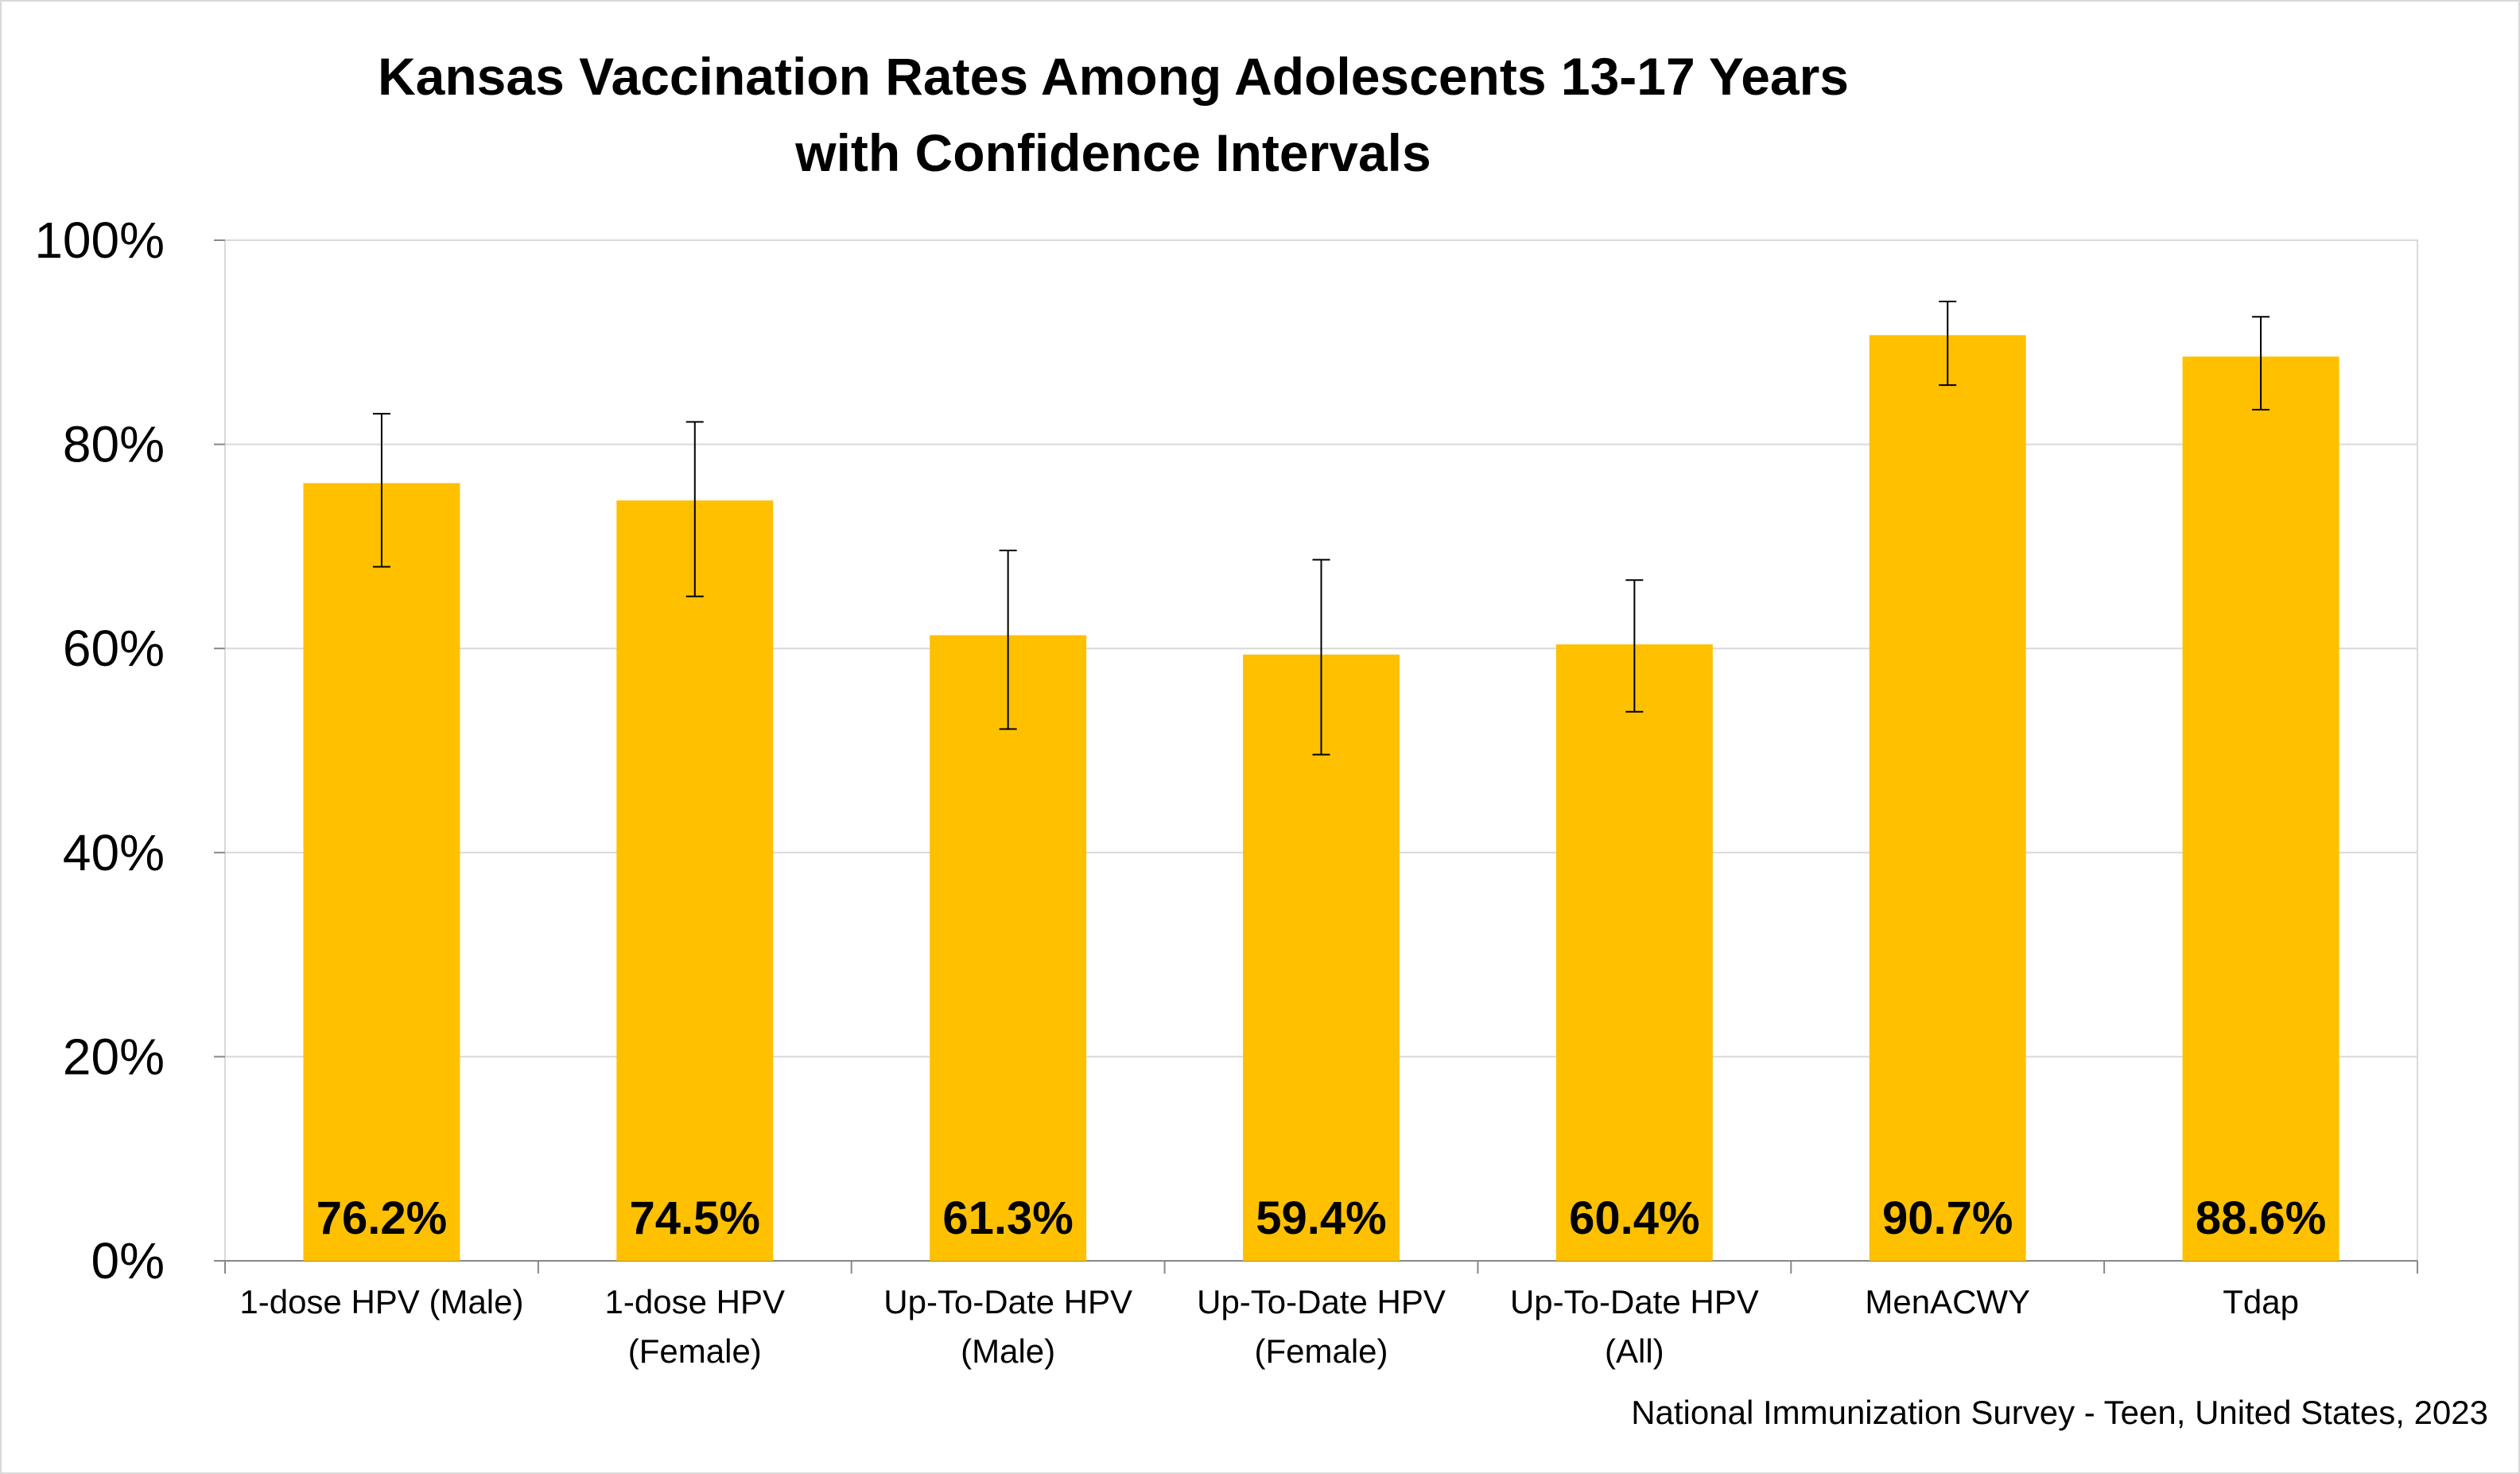 The width and height of the screenshot is (2520, 1474). Describe the element at coordinates (1007, 1218) in the screenshot. I see `data-label: 61.3%` at that location.